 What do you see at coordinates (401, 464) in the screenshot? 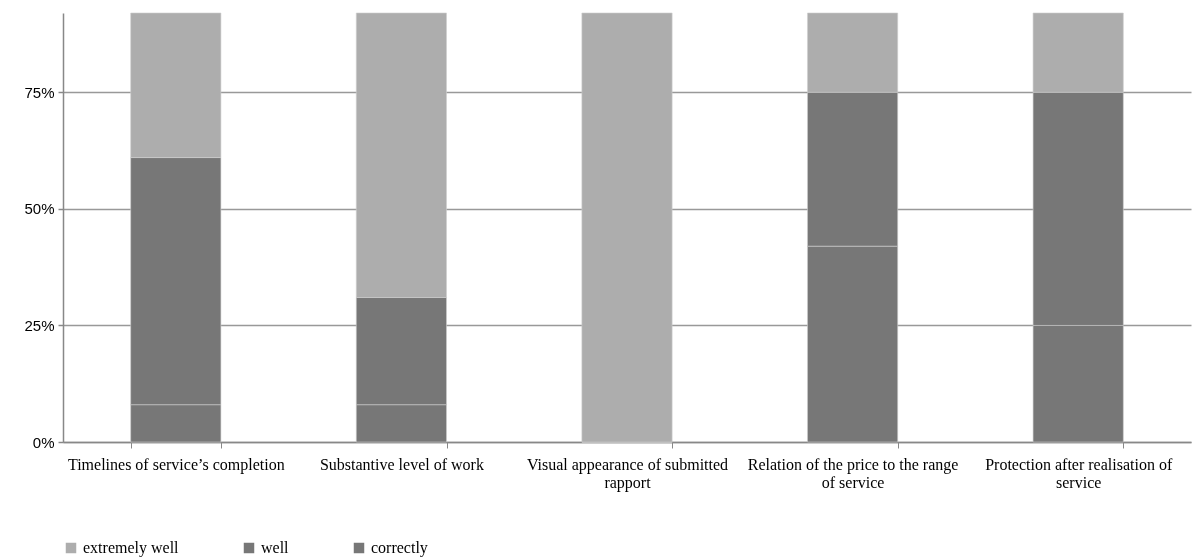
I see `x-tick-label: Substantive level of work` at bounding box center [401, 464].